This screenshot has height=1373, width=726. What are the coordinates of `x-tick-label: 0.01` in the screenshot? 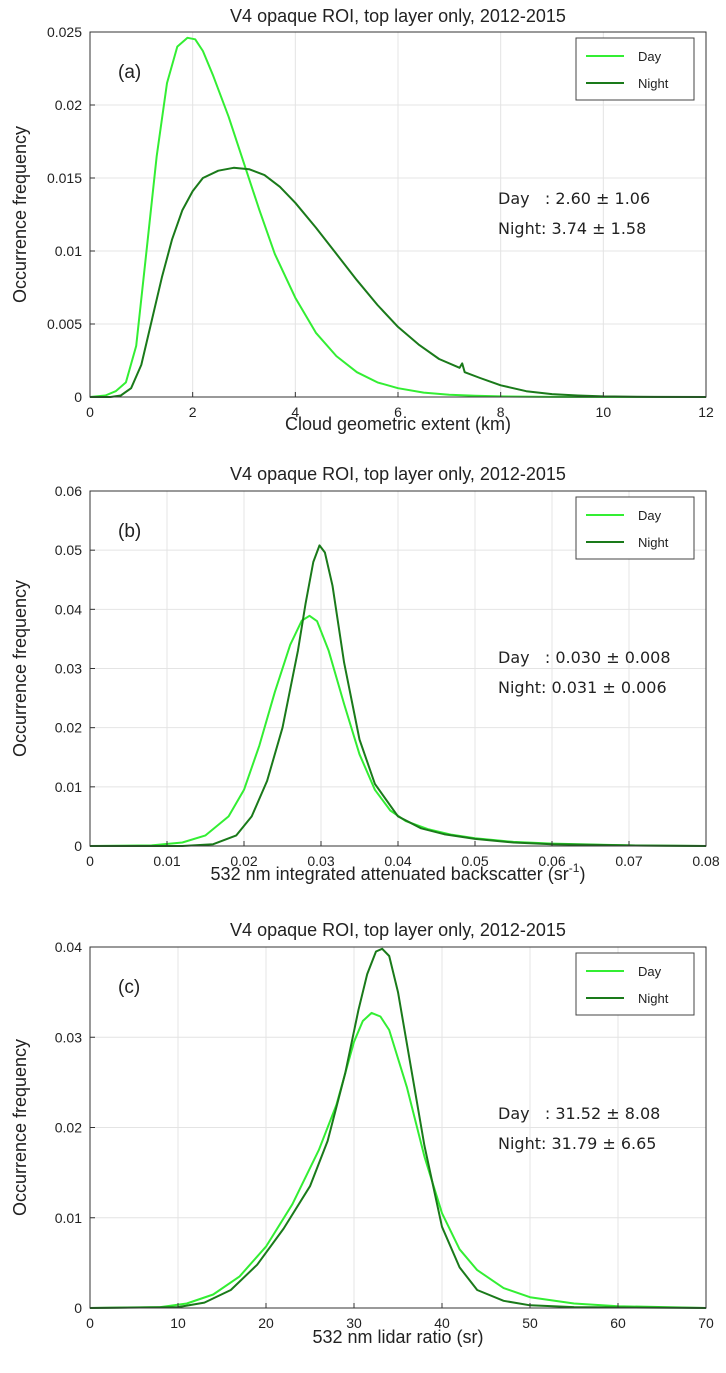 It's located at (166, 861).